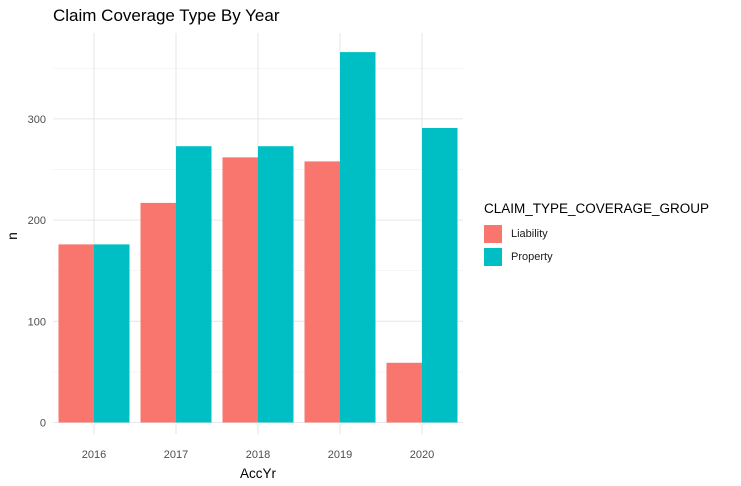  I want to click on bar-property-2018, so click(276, 284).